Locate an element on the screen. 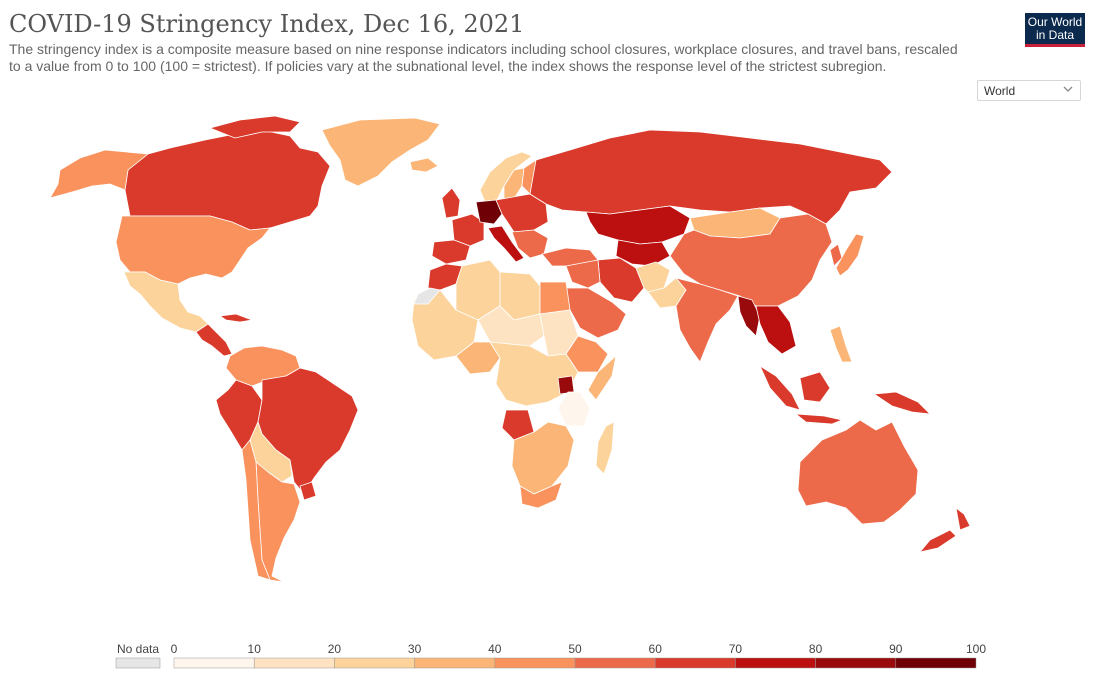 The height and width of the screenshot is (681, 1100). country-greenland is located at coordinates (381, 152).